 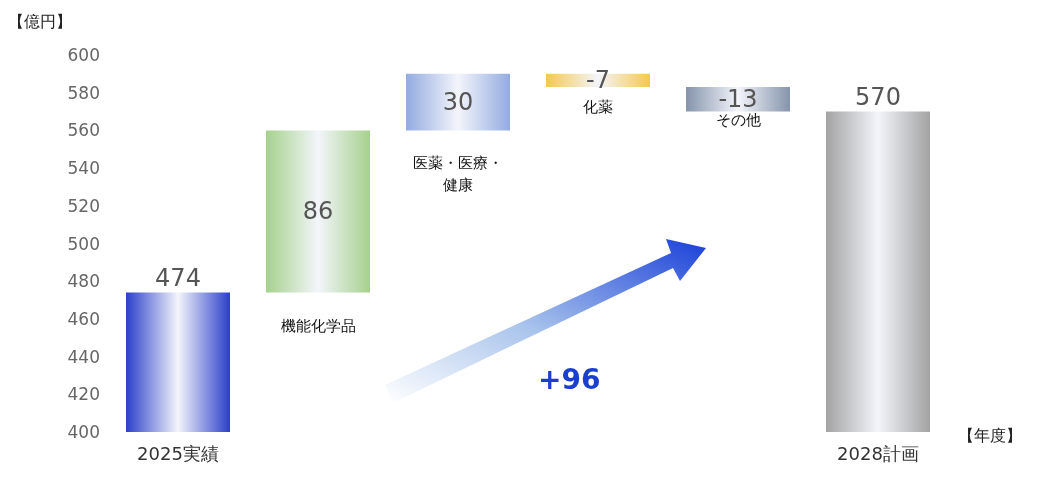 What do you see at coordinates (83, 356) in the screenshot?
I see `y-tick-label: 440` at bounding box center [83, 356].